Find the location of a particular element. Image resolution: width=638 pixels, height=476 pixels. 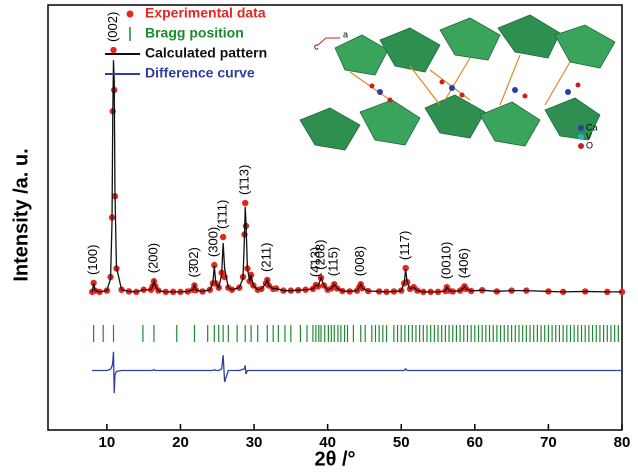

inset-axis: c is located at coordinates (316, 46).